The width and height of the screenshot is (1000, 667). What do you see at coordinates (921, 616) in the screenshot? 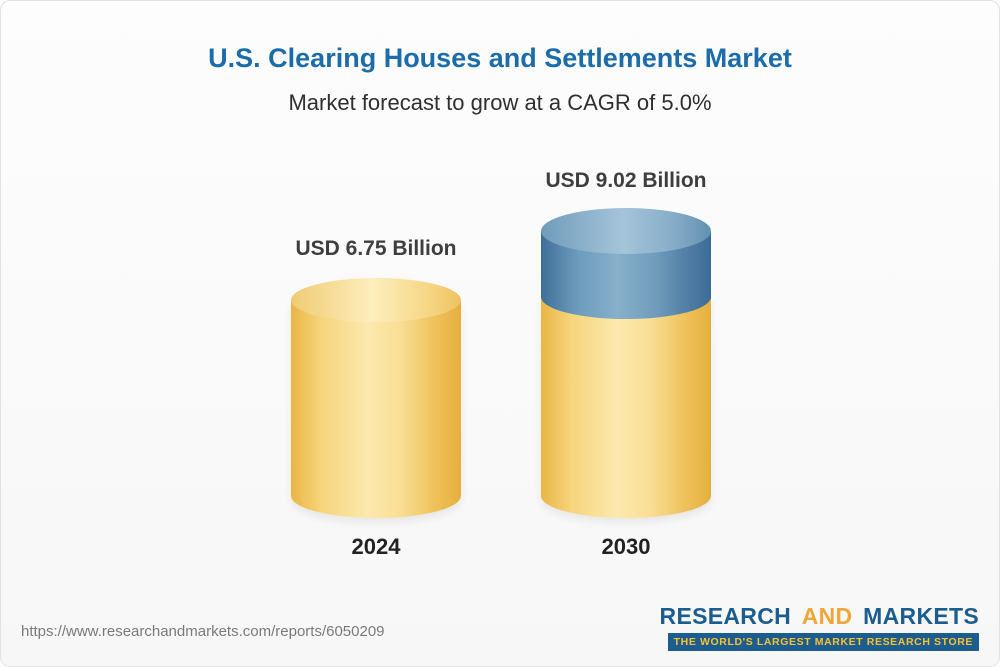
I see `logo-word-markets: MARKETS` at bounding box center [921, 616].